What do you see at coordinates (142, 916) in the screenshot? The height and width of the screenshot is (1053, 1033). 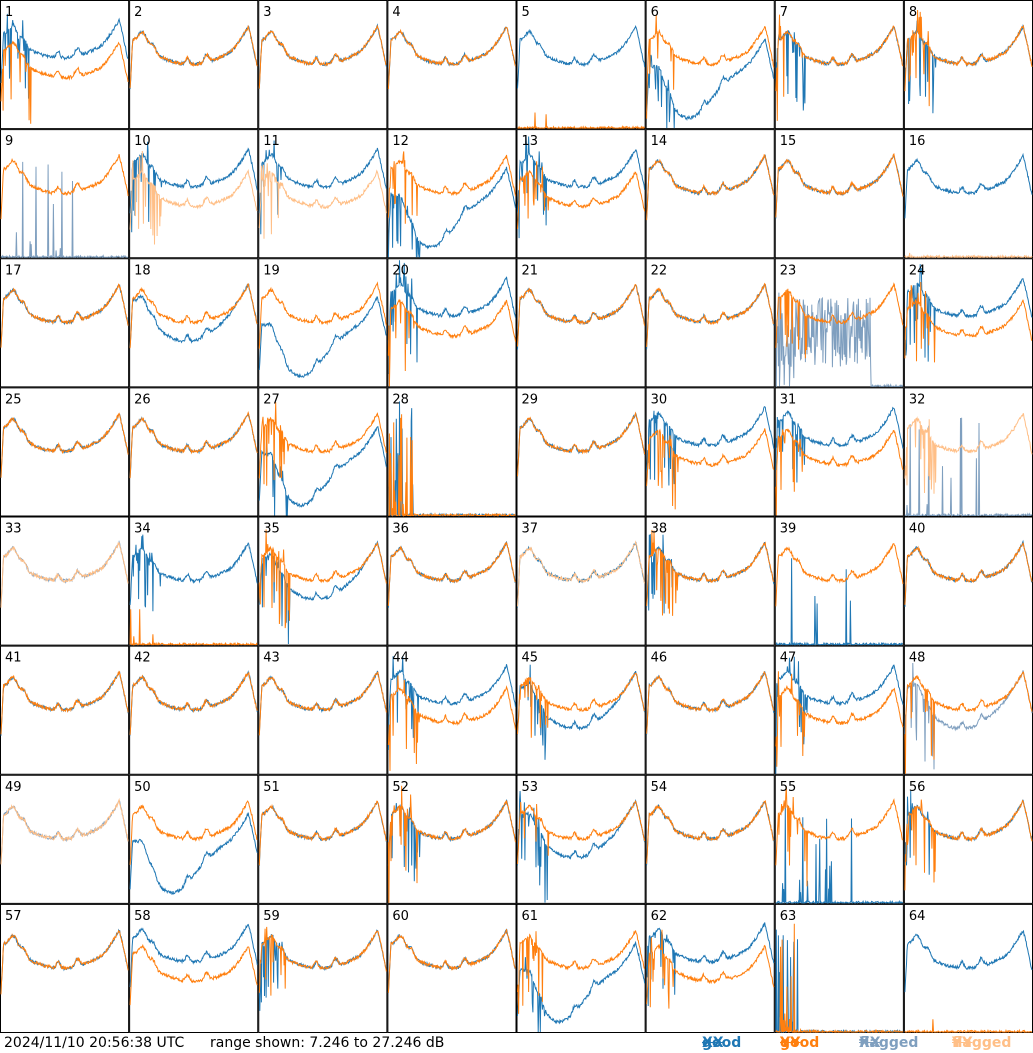 I see `panel-label: 58` at bounding box center [142, 916].